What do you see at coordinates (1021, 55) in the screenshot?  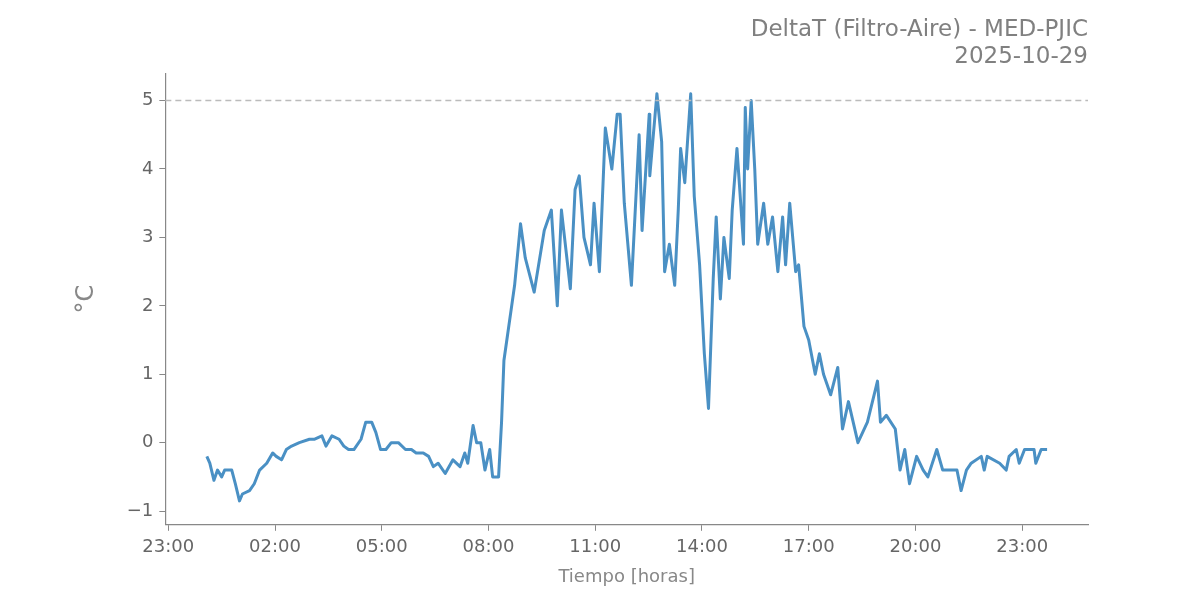 I see `chart-subtitle: 2025-10-29` at bounding box center [1021, 55].